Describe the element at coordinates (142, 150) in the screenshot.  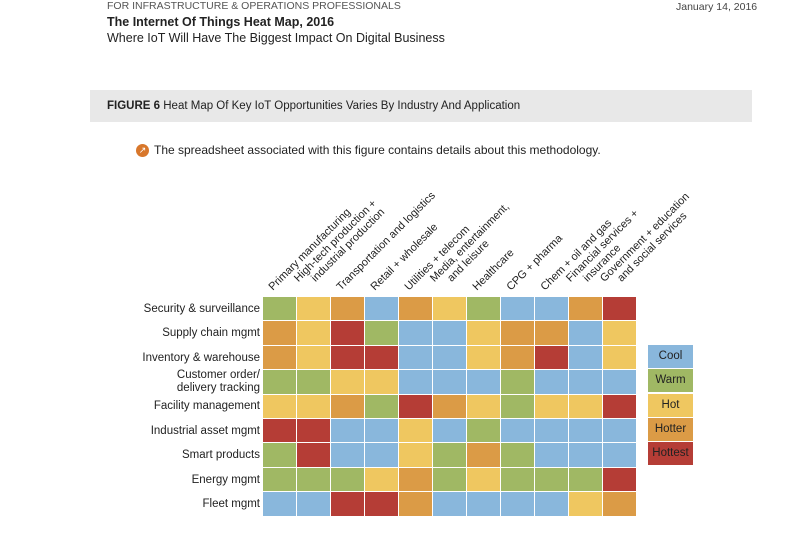
I see `spreadsheet-icon: ↗` at that location.